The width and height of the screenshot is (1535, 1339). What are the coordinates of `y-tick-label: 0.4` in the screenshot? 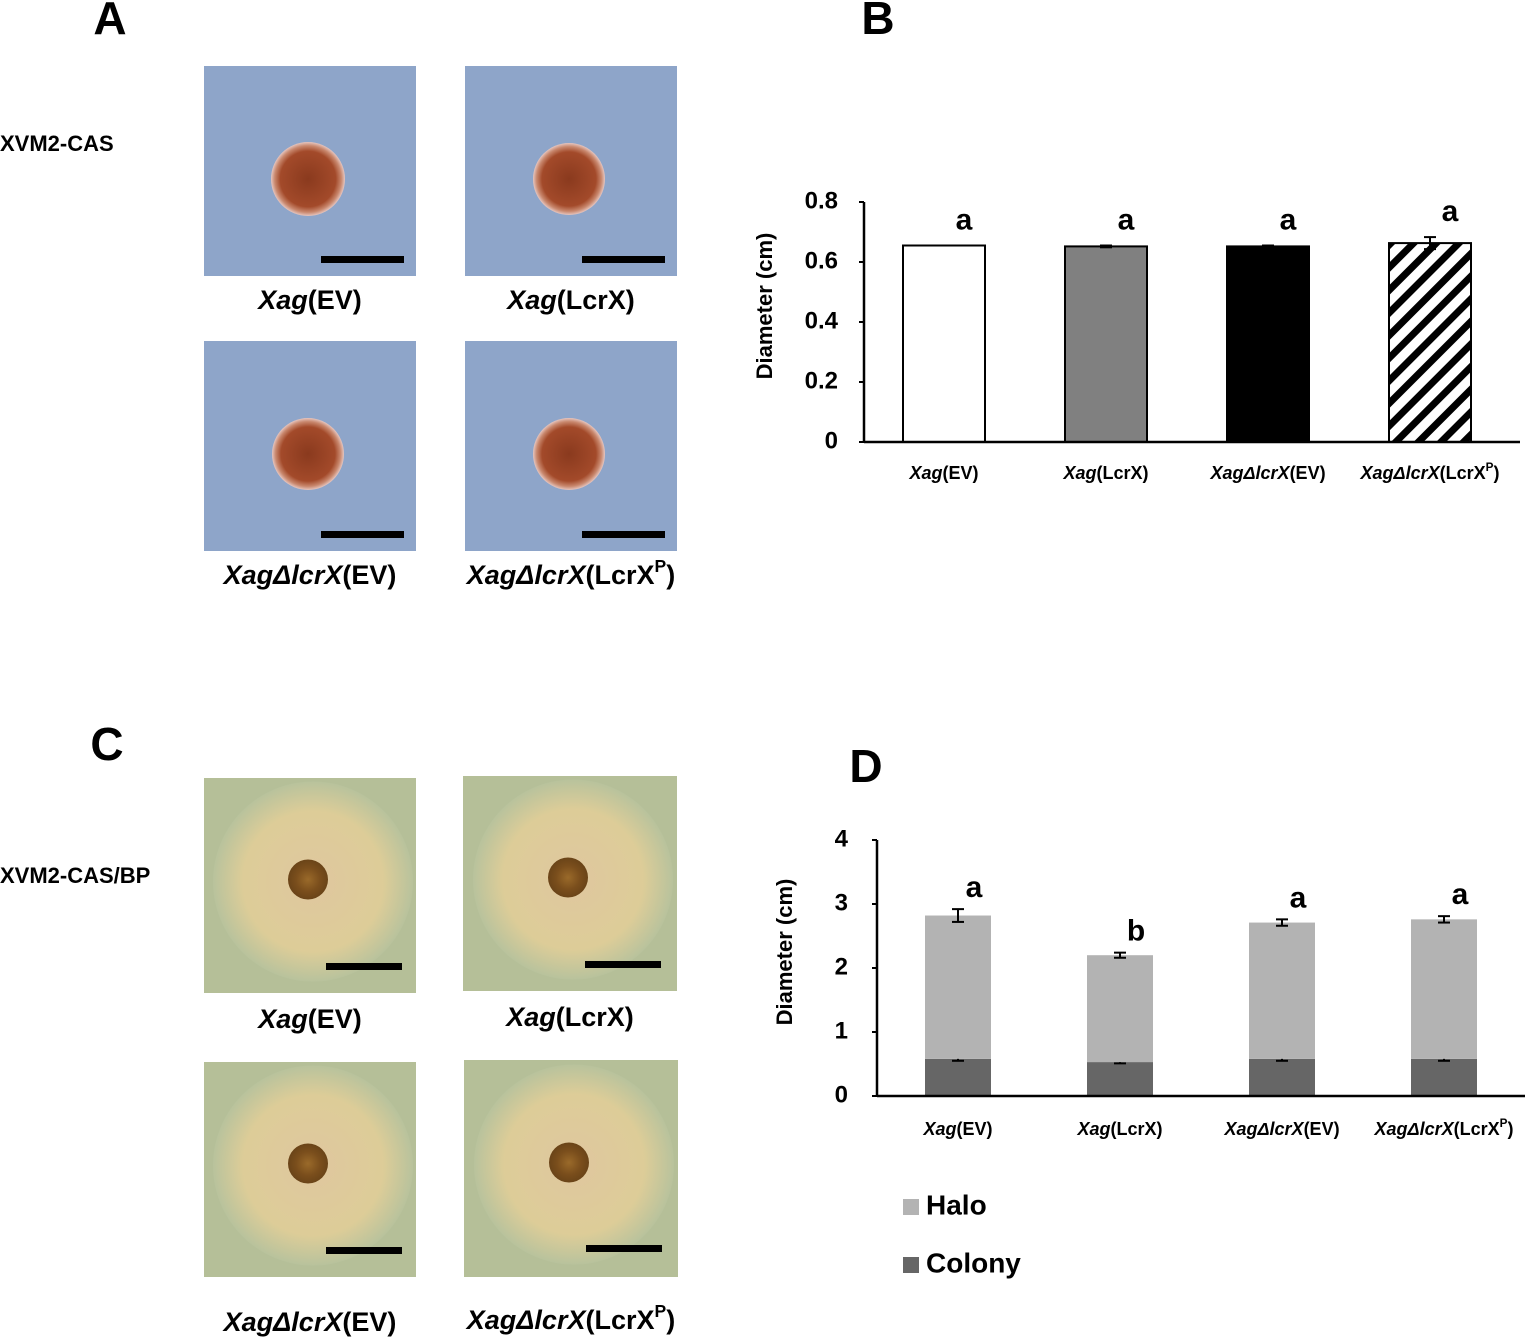 It's located at (822, 320).